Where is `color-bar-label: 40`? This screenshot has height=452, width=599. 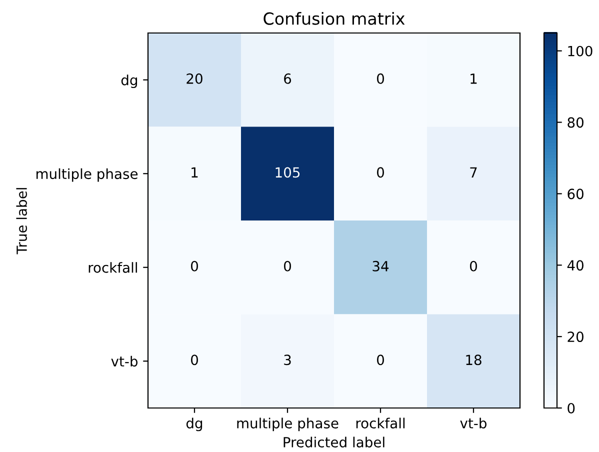 color-bar-label: 40 is located at coordinates (575, 265).